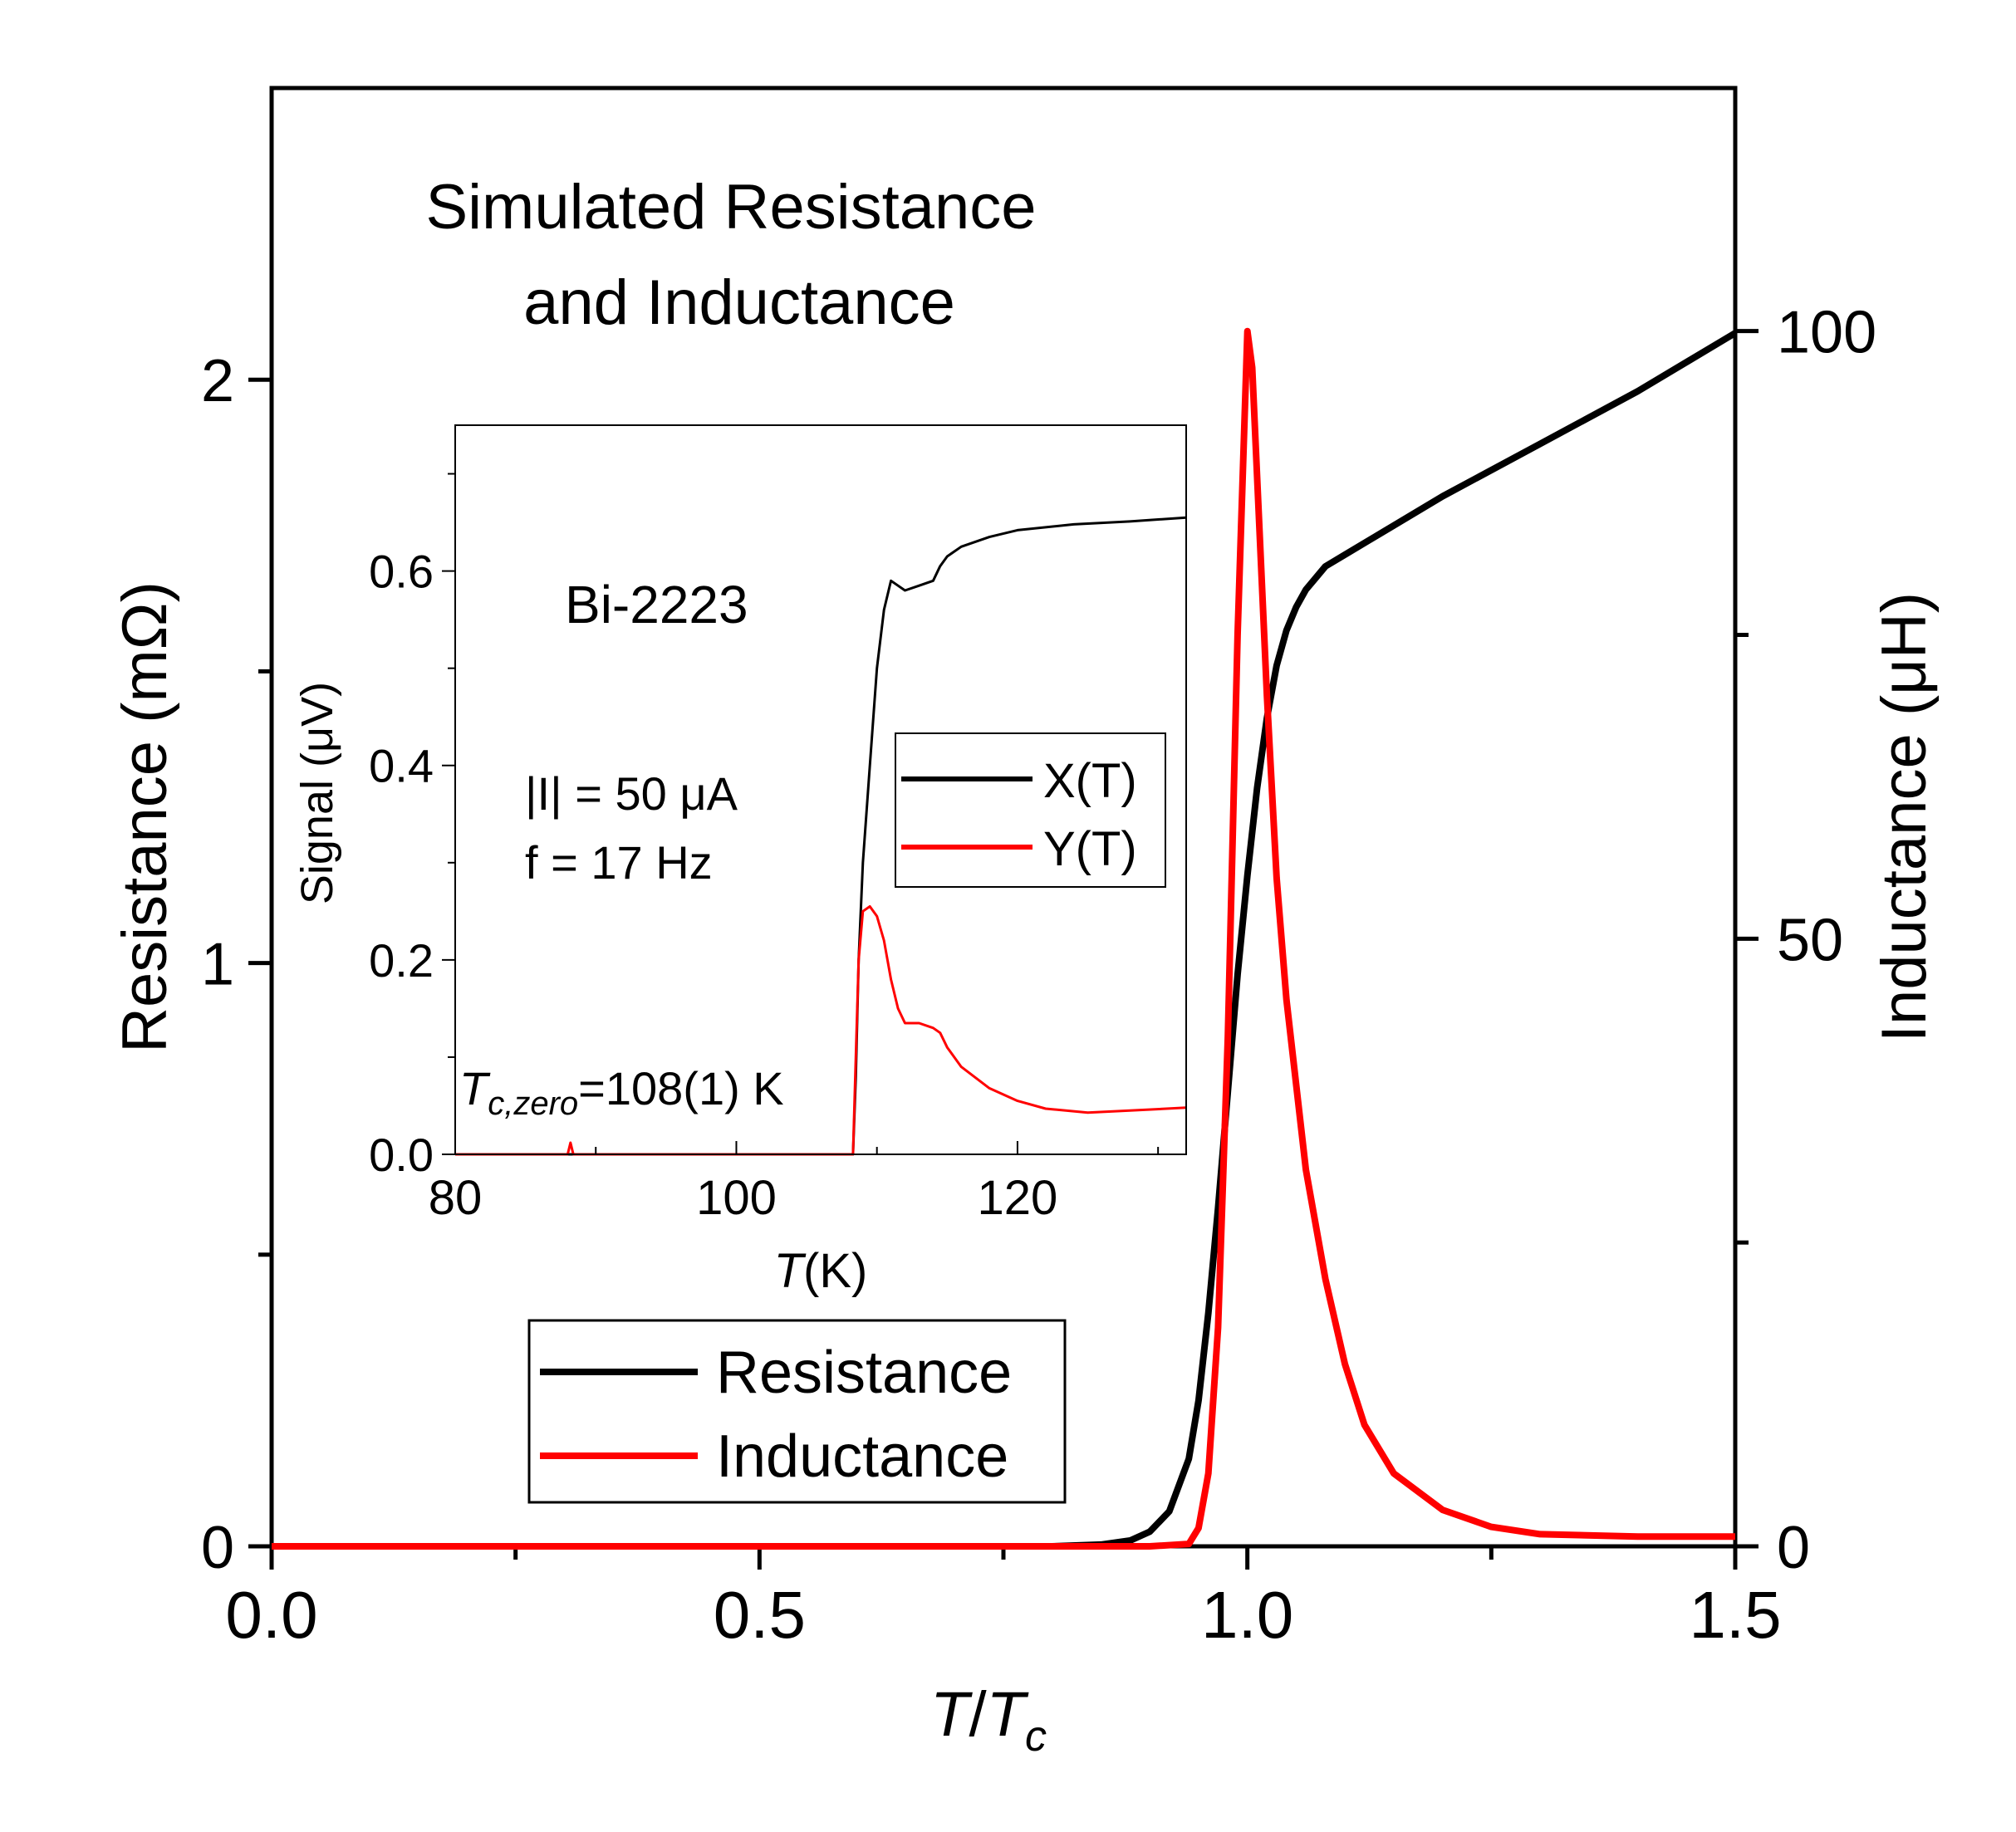  I want to click on main-x-label-sep: /, so click(978, 1715).